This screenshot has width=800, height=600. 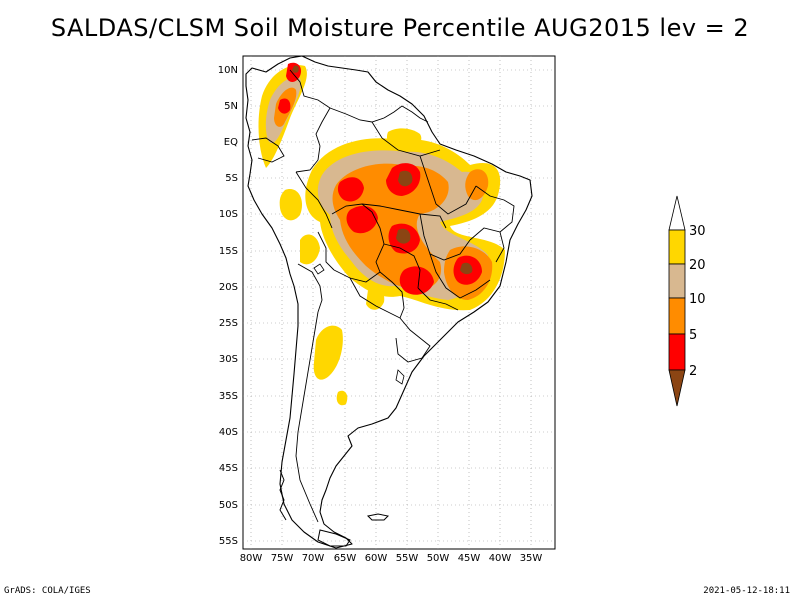 I want to click on lon-tick: 60W, so click(x=376, y=558).